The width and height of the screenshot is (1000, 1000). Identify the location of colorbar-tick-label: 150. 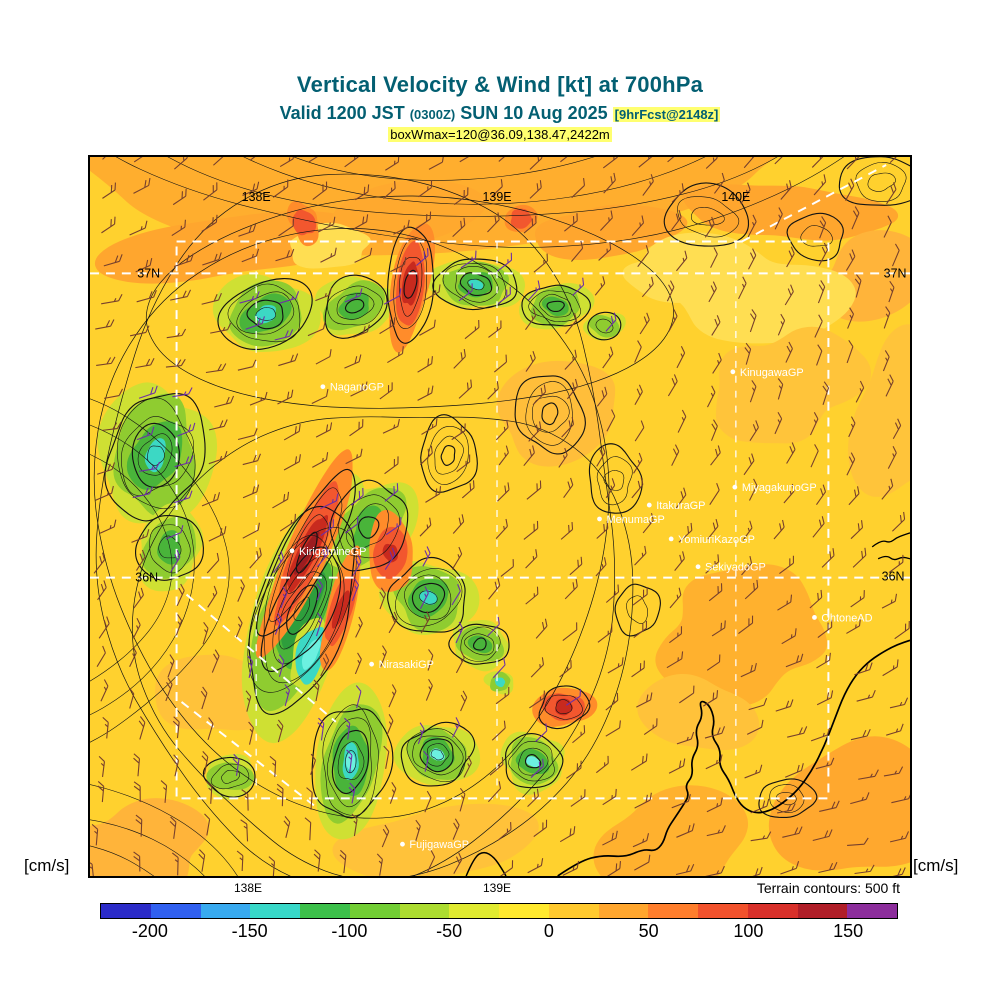
(848, 931).